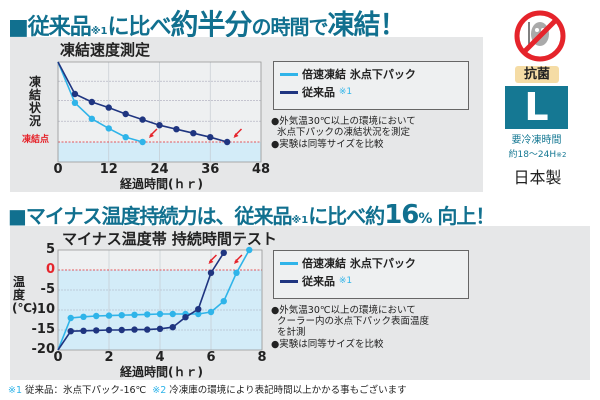 The image size is (600, 400). What do you see at coordinates (87, 390) in the screenshot?
I see `footnote-text: 従来品：氷点下パック-16℃` at bounding box center [87, 390].